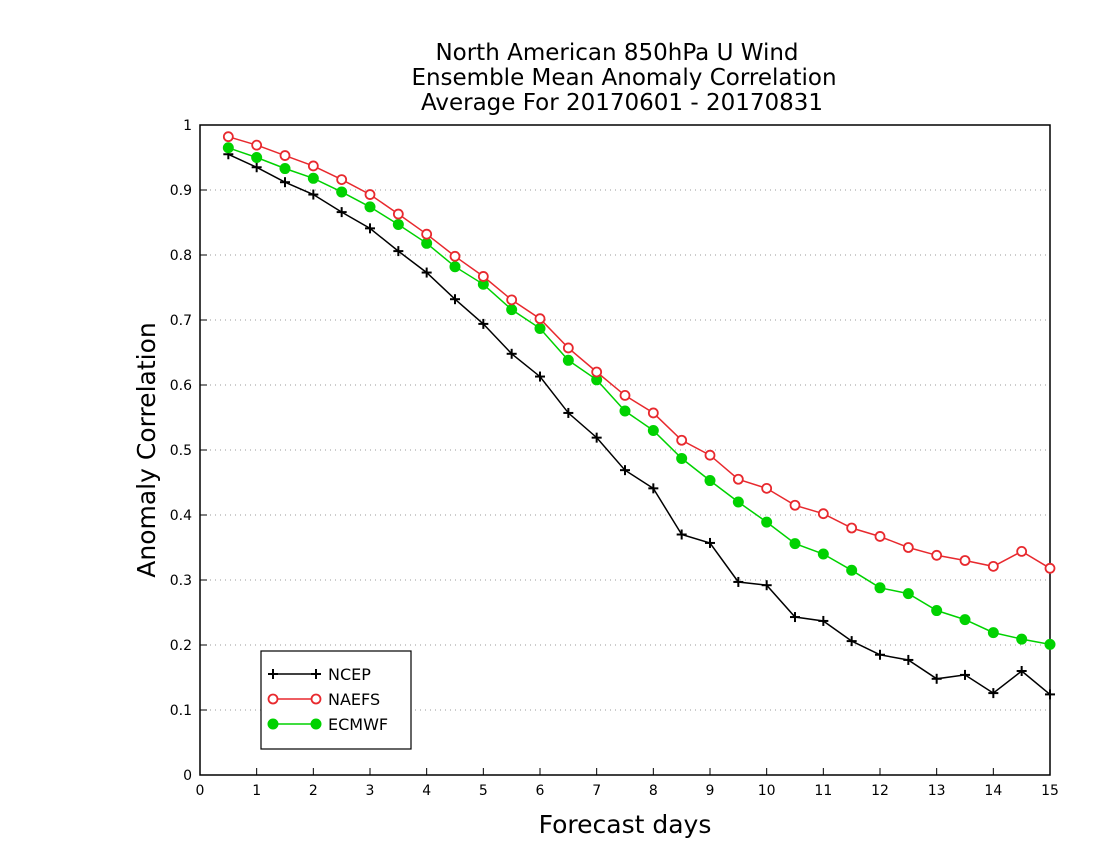 Image resolution: width=1100 pixels, height=854 pixels. What do you see at coordinates (187, 126) in the screenshot?
I see `y-tick-label: 1` at bounding box center [187, 126].